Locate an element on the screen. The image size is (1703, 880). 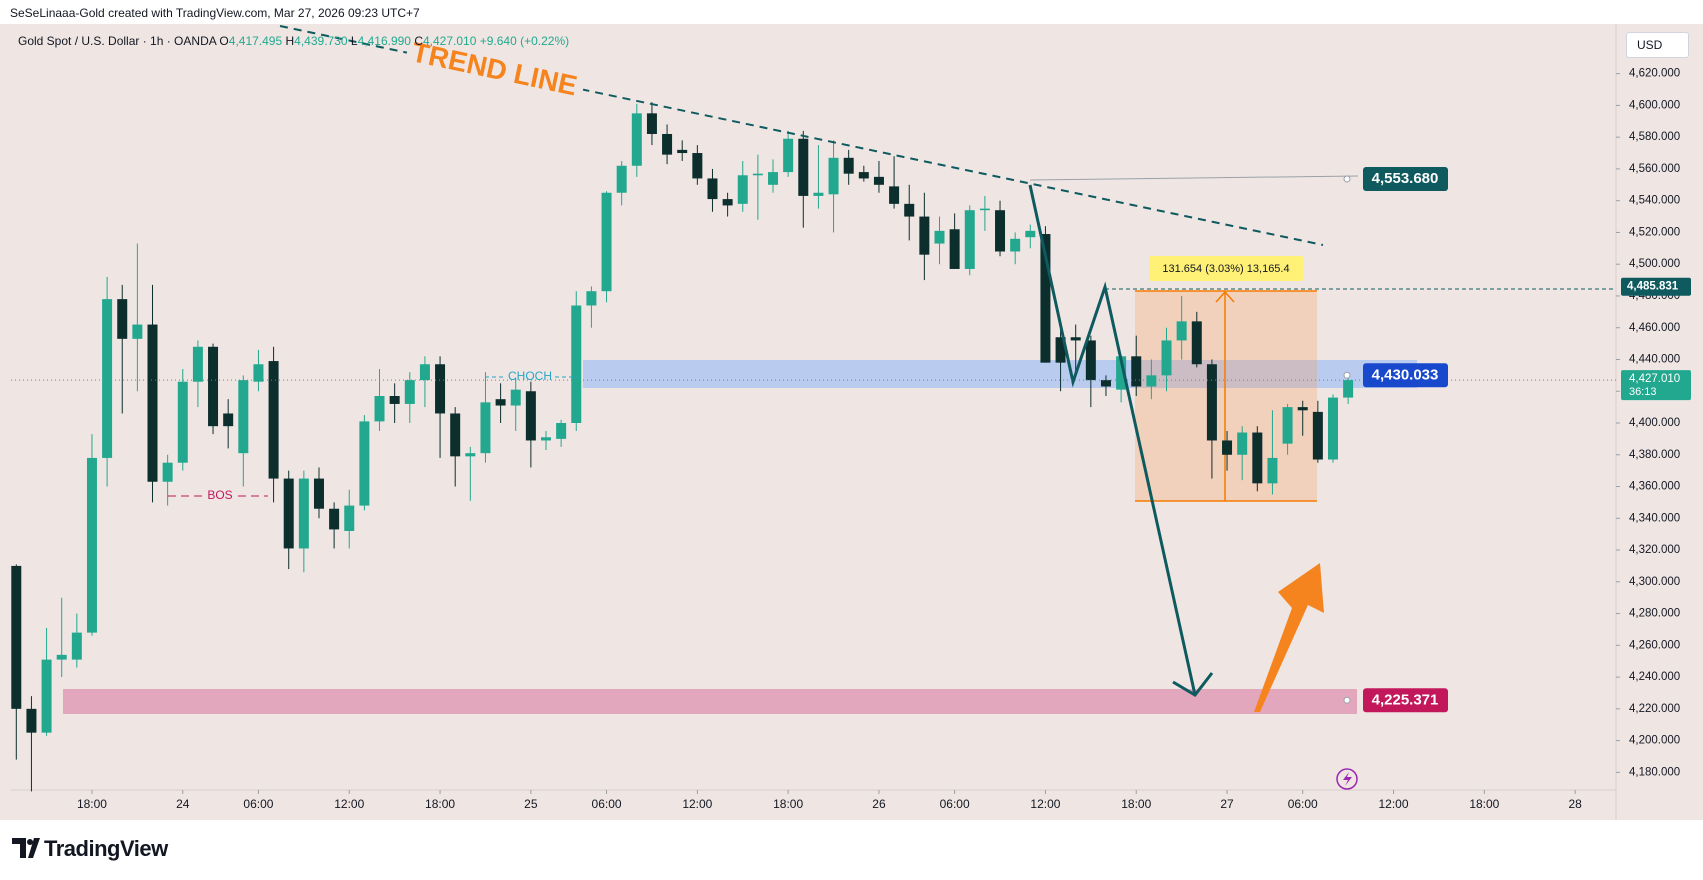
y-tick-label: 4,560.000 is located at coordinates (1654, 169).